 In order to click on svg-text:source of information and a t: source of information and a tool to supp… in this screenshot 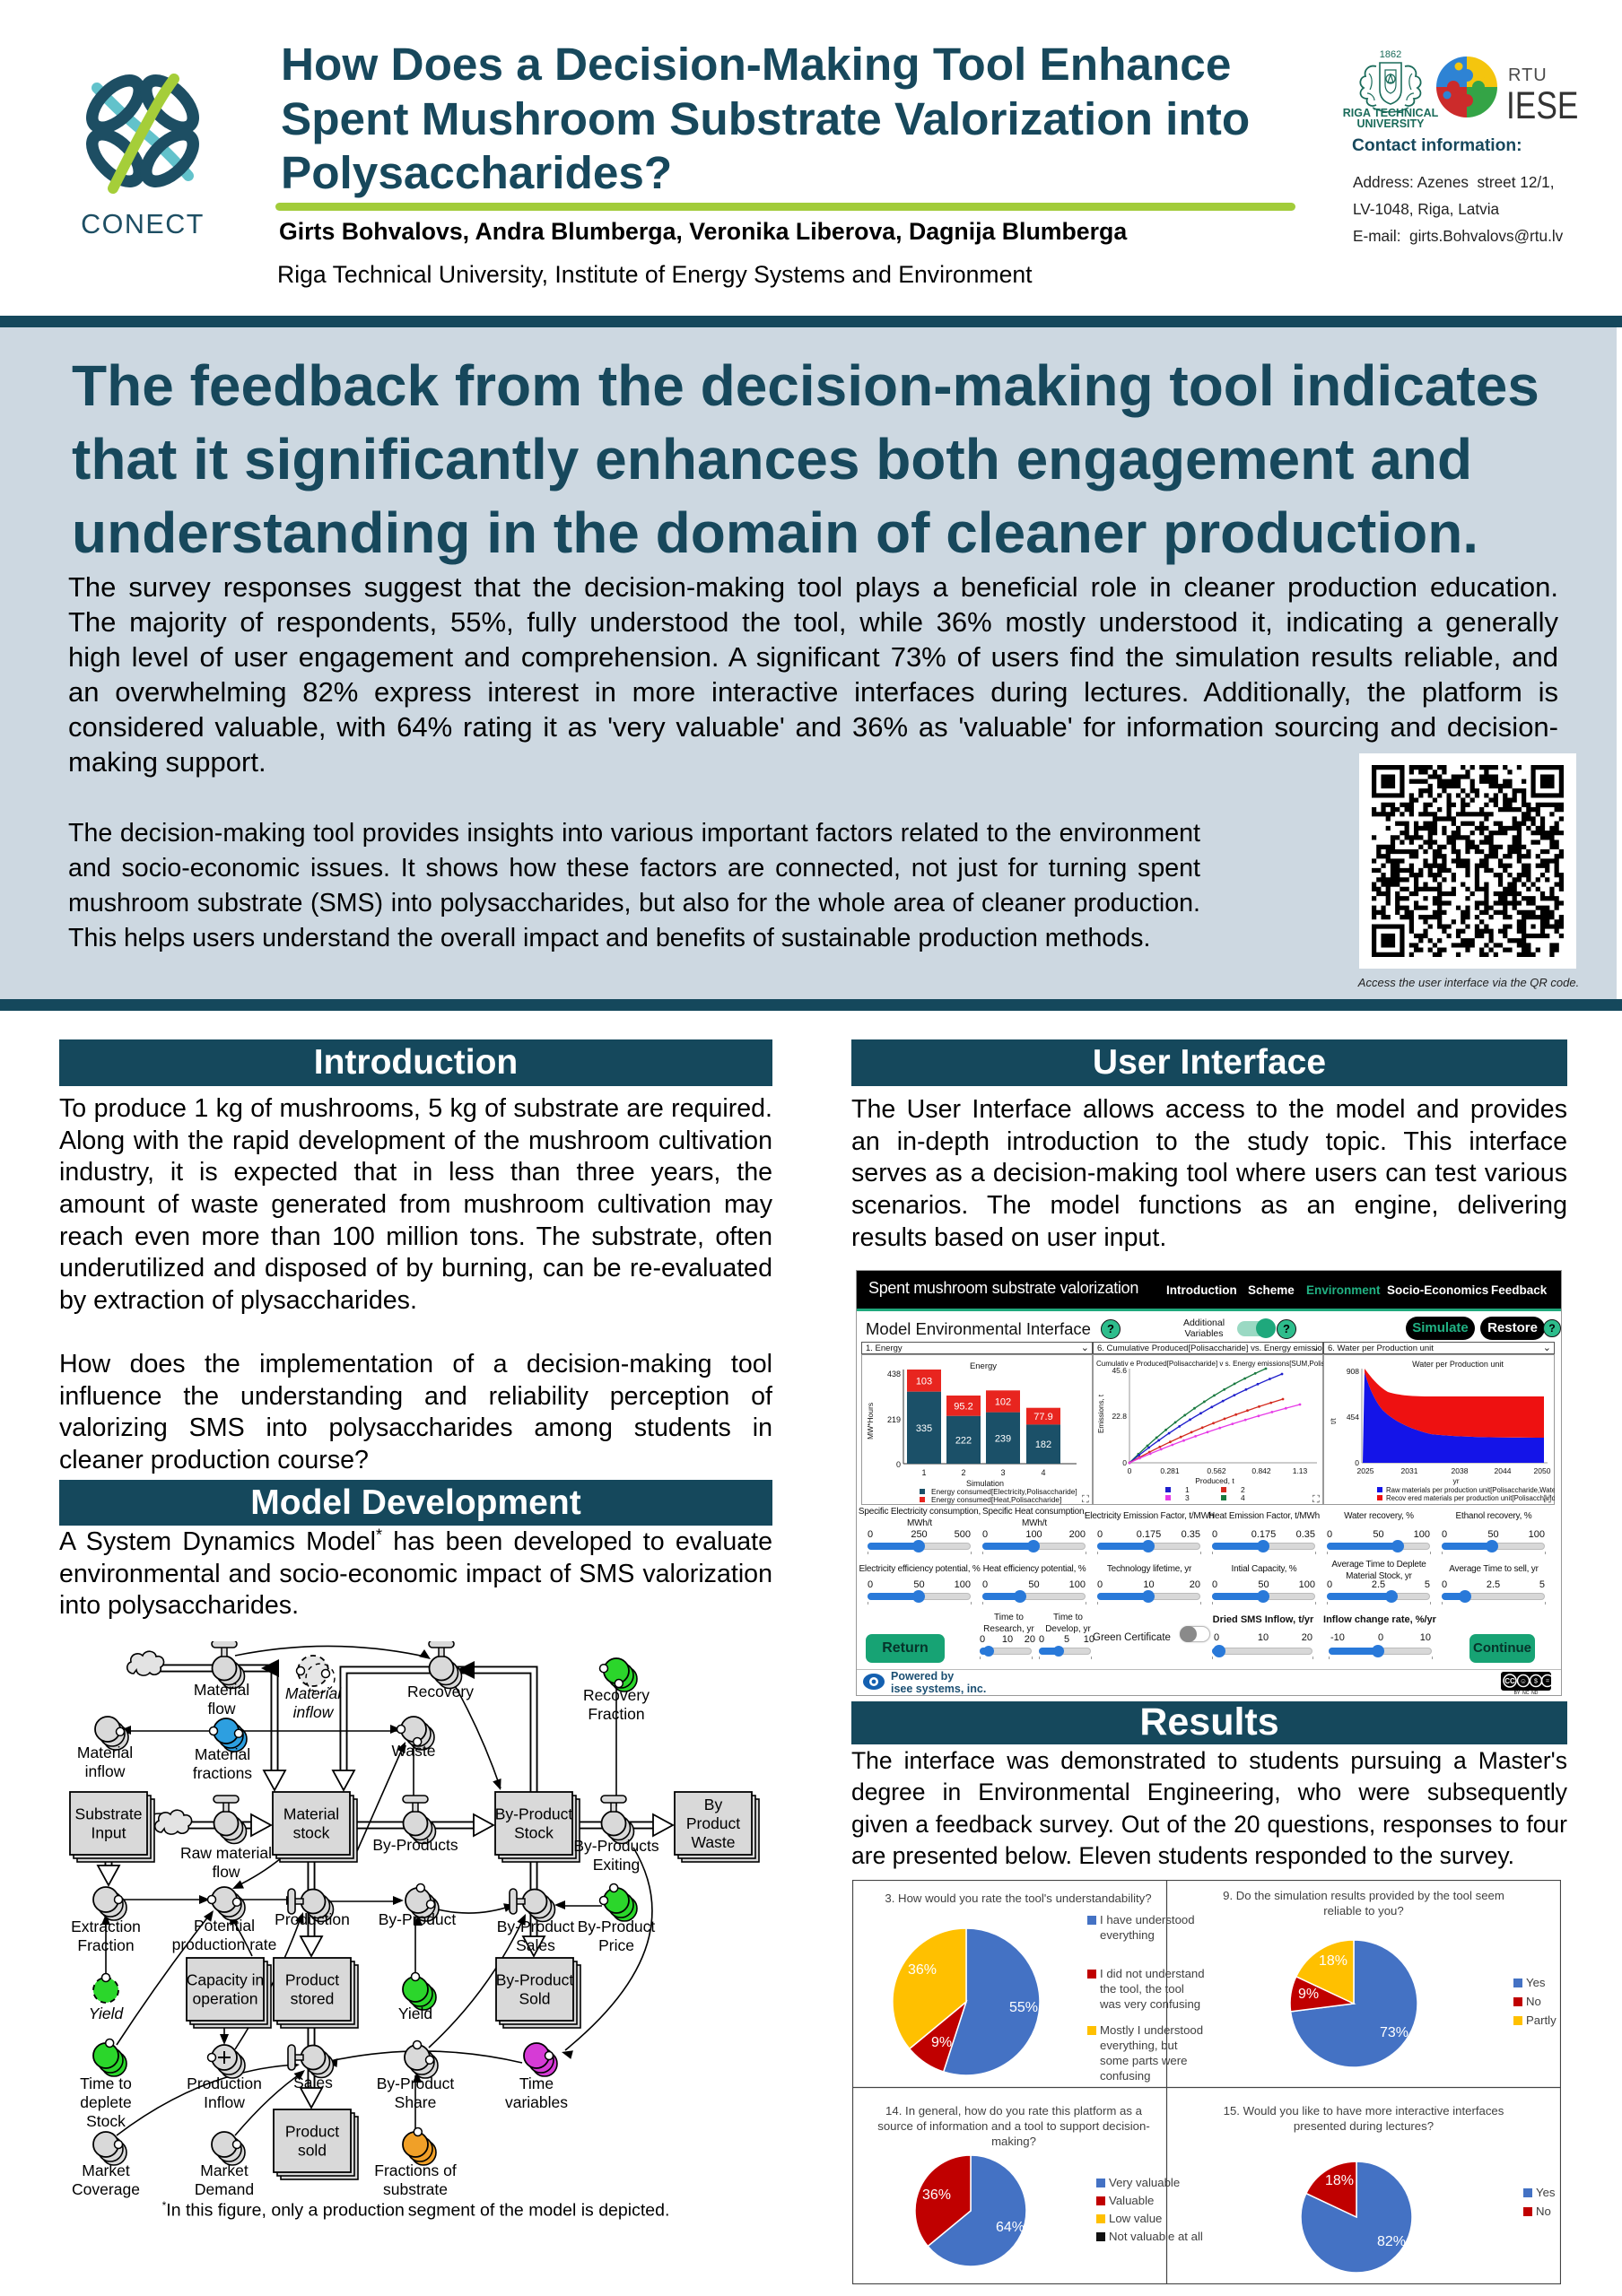, I will do `click(1014, 2126)`.